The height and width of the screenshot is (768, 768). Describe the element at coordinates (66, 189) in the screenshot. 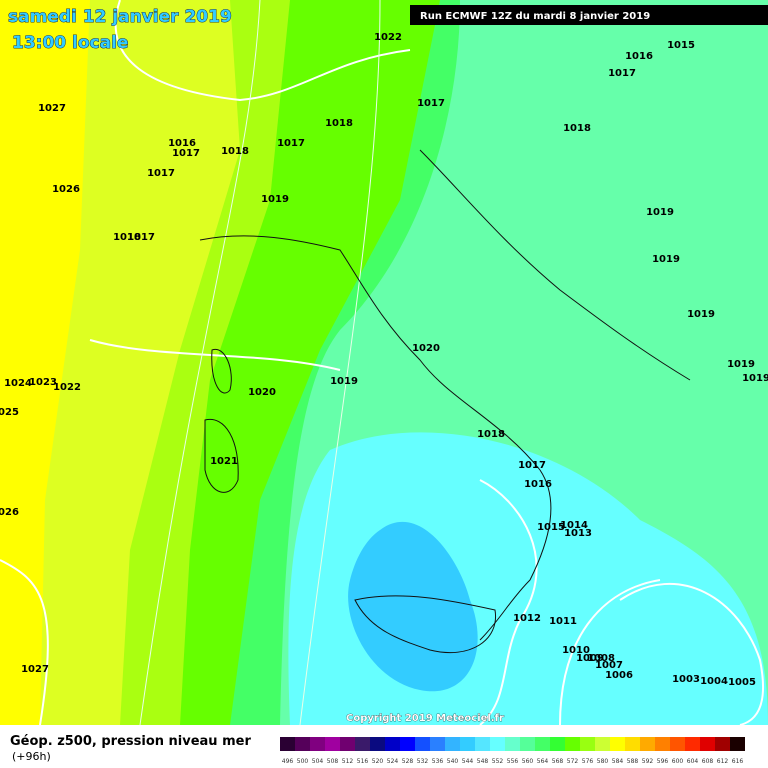

I see `isobar-label: 1026` at that location.